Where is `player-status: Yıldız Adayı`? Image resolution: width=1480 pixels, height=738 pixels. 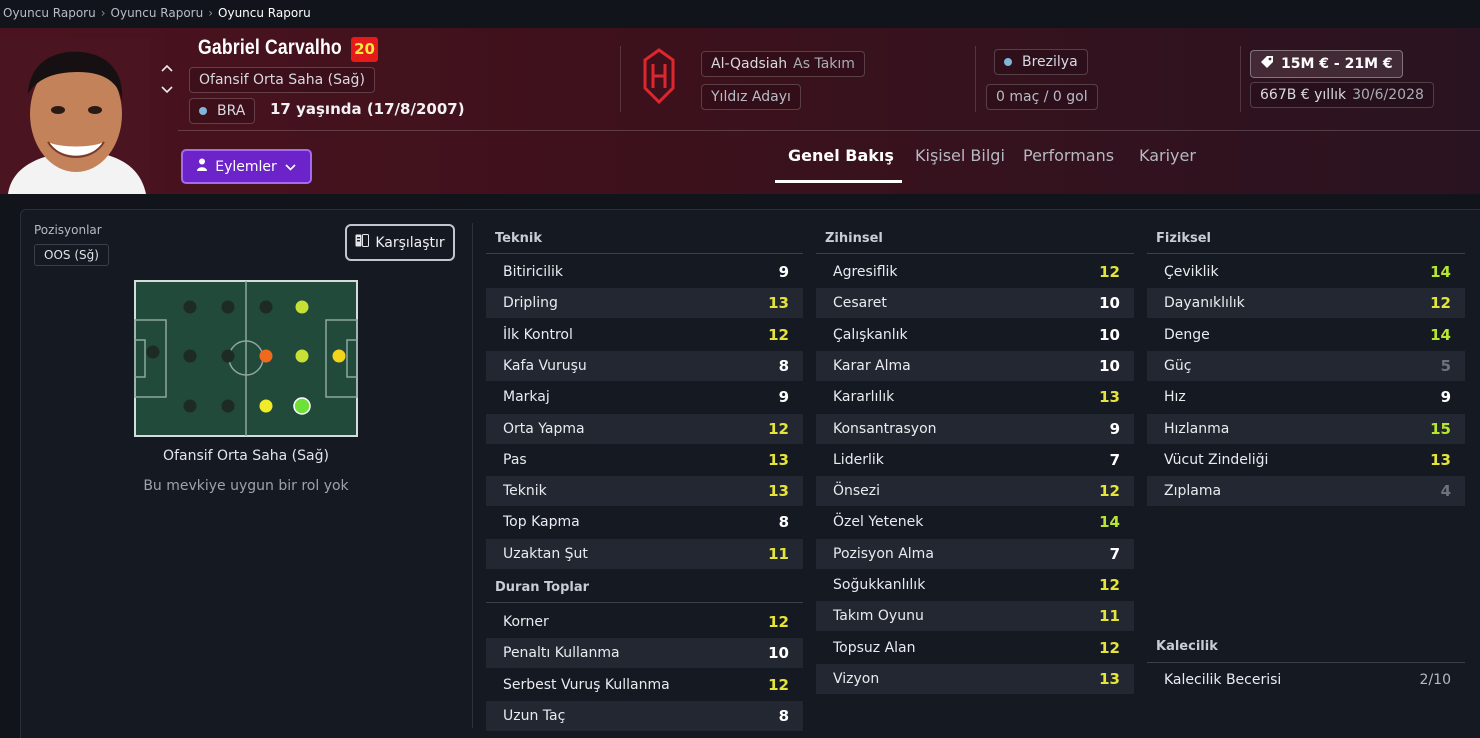
player-status: Yıldız Adayı is located at coordinates (751, 97).